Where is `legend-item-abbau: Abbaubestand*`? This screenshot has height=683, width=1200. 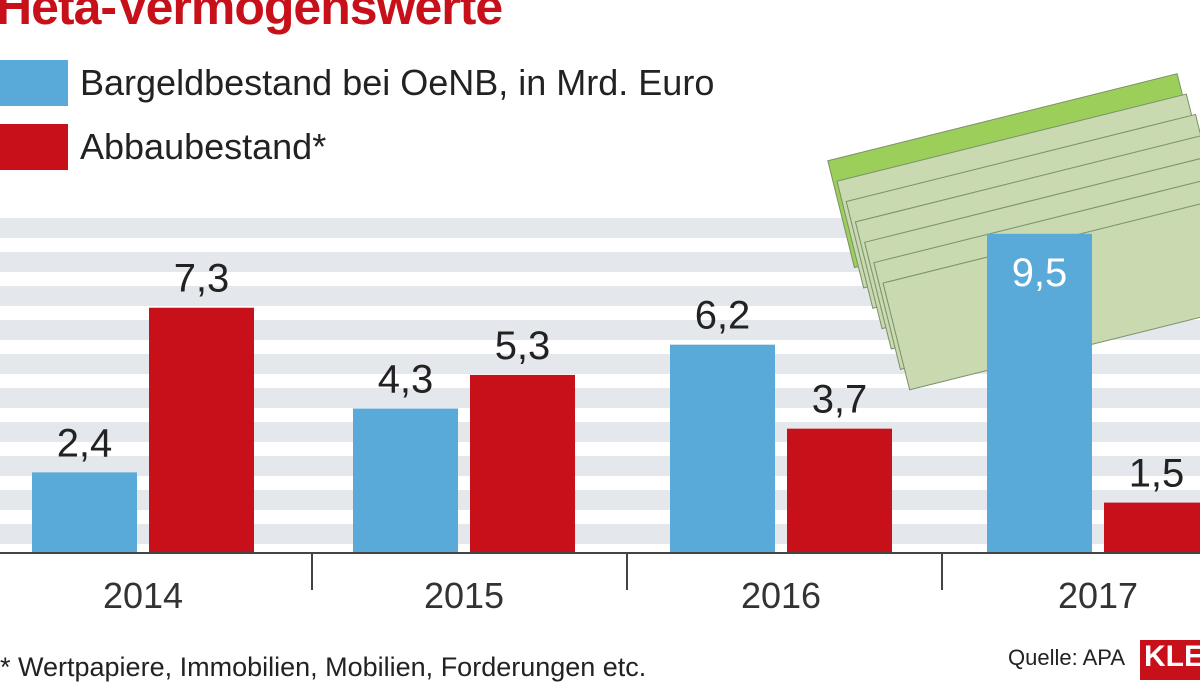 legend-item-abbau: Abbaubestand* is located at coordinates (163, 147).